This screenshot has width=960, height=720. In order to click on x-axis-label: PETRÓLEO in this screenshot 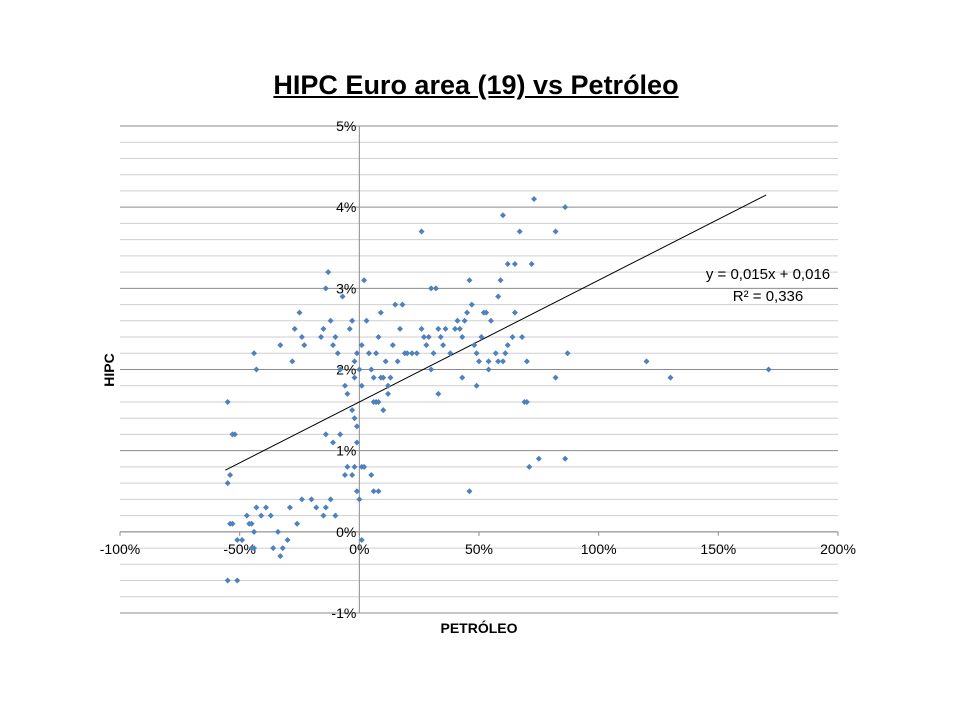, I will do `click(478, 627)`.